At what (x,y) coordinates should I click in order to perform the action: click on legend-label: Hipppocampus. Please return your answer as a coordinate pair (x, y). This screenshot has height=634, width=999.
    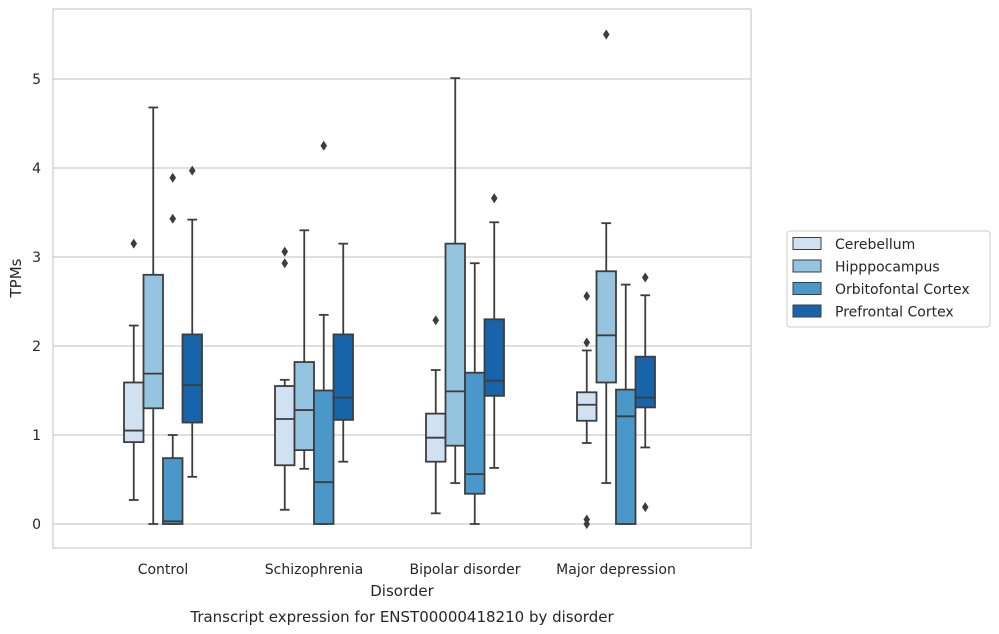
    Looking at the image, I should click on (887, 268).